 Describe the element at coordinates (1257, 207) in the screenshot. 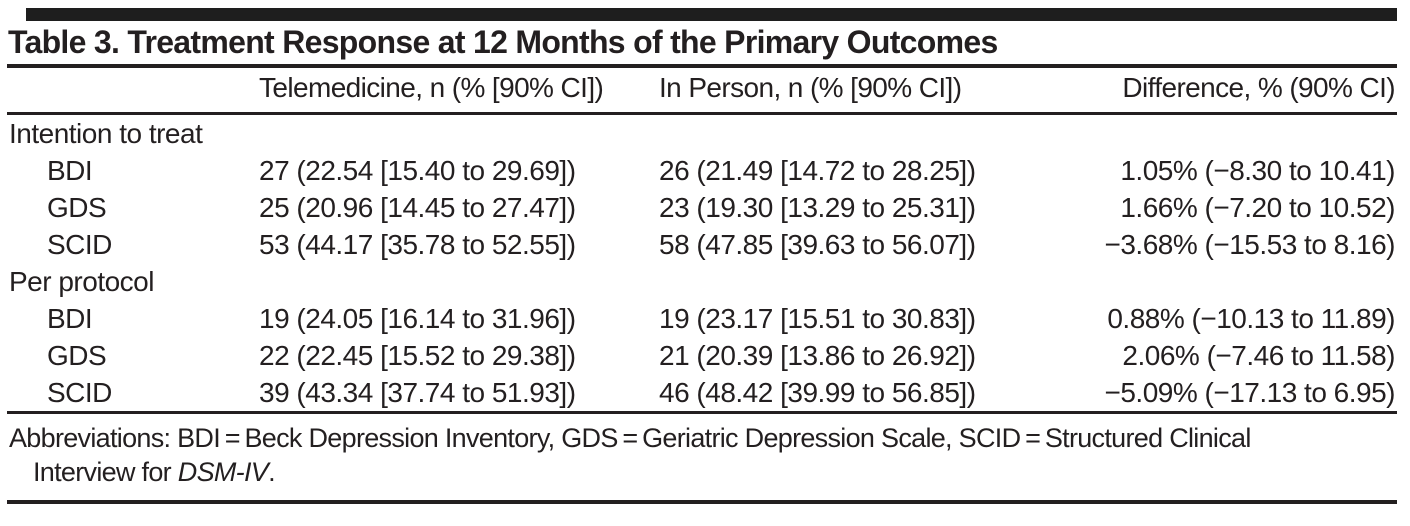

I see `cell-difference: 1.66% (−7.20 to 10.52)` at that location.